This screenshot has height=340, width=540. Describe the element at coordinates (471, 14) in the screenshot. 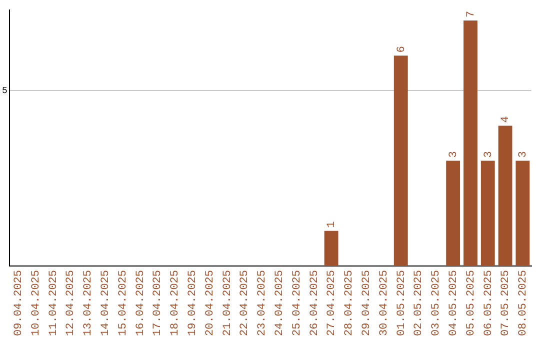

I see `data-label: 7` at that location.